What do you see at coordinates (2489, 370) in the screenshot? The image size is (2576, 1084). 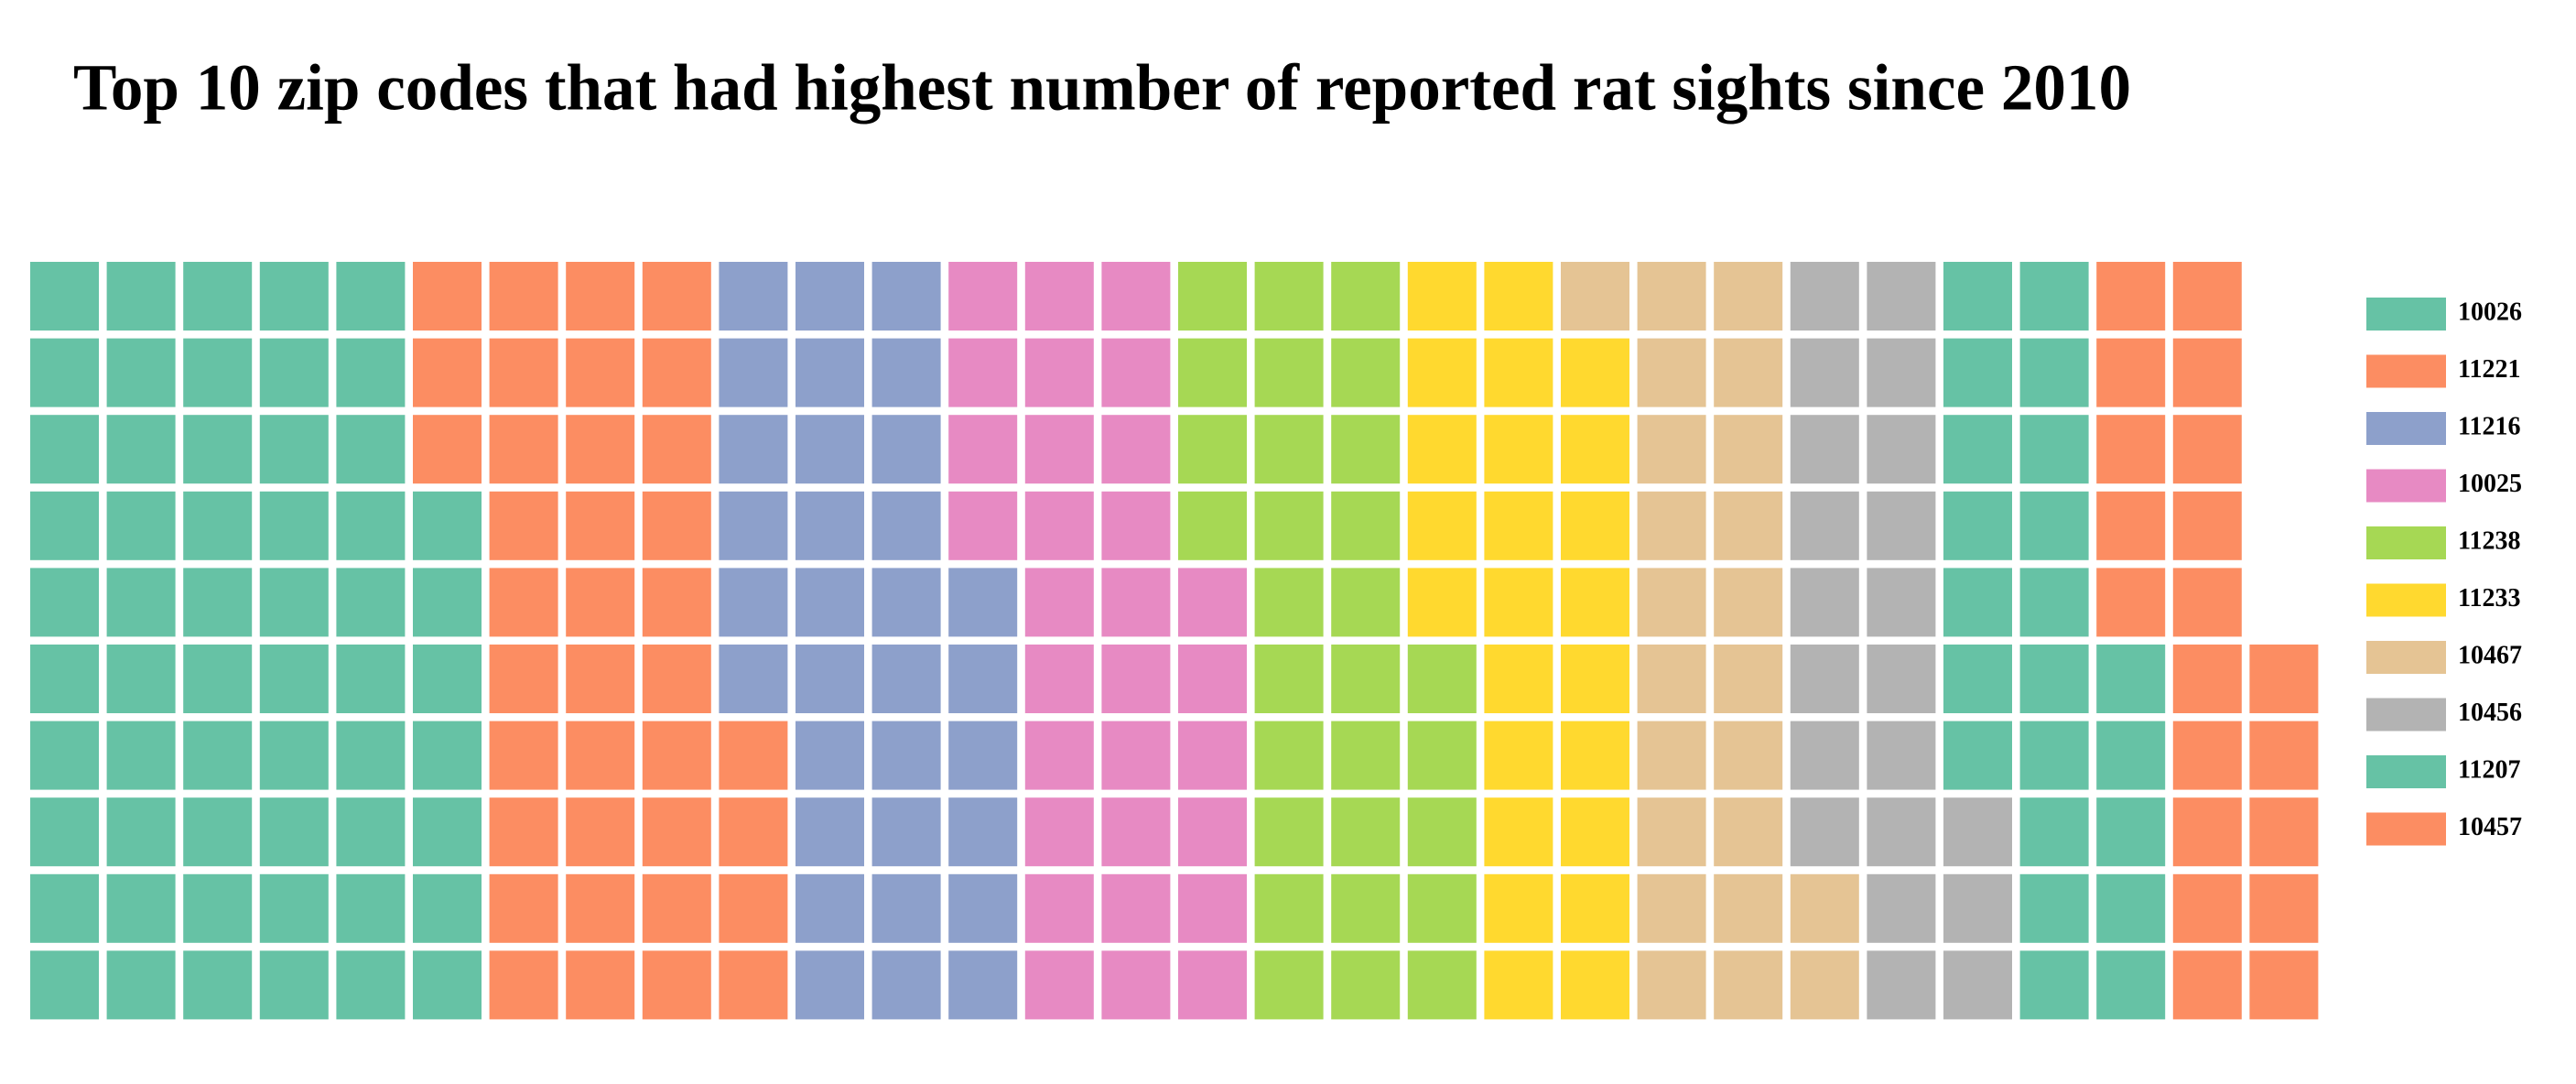 I see `legend-label: 11221` at bounding box center [2489, 370].